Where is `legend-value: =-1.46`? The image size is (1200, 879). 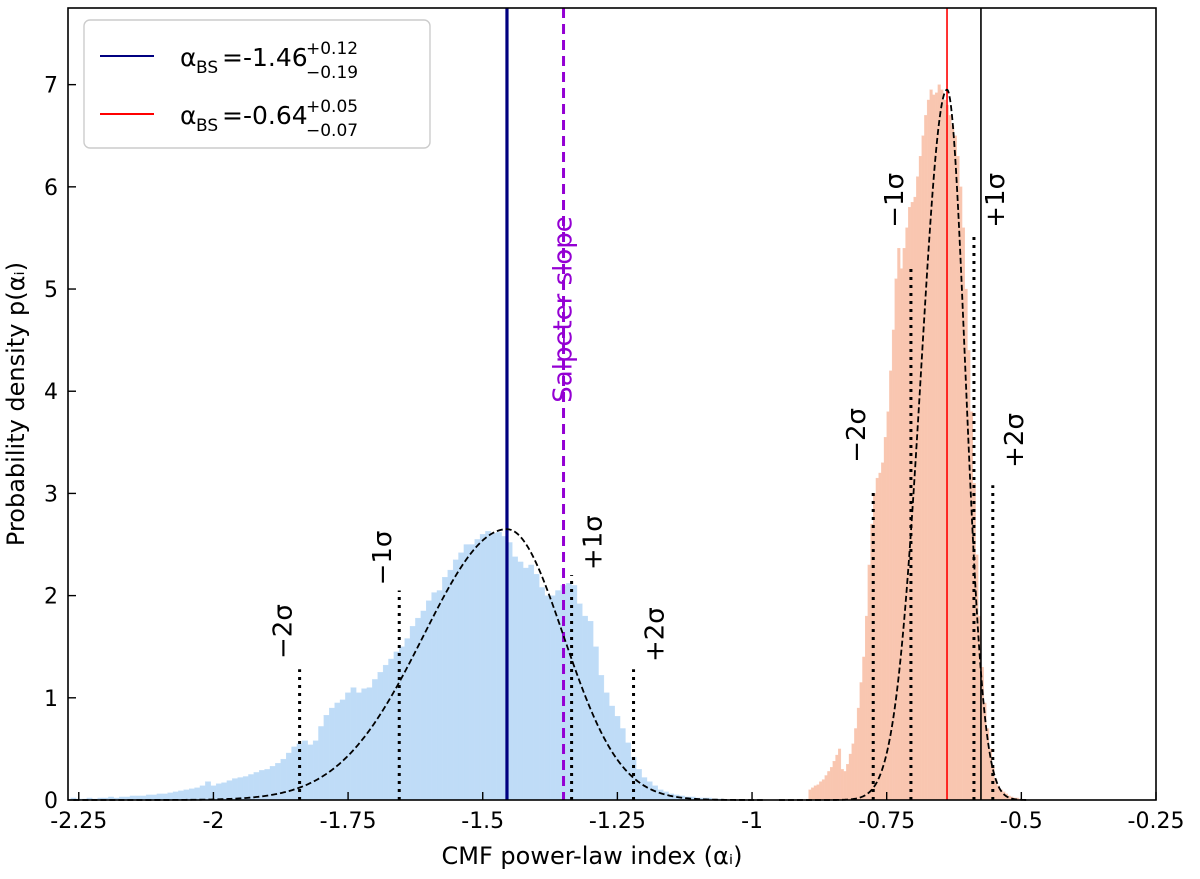
legend-value: =-1.46 is located at coordinates (265, 57).